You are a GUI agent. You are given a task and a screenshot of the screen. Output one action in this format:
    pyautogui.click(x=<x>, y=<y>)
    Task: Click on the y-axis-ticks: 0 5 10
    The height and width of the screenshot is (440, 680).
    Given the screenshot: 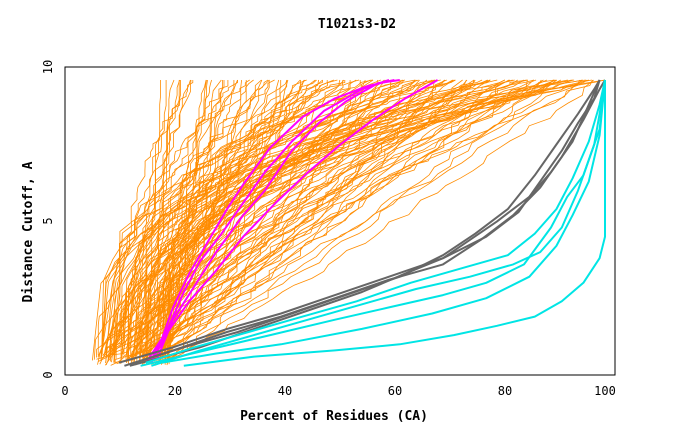 What is the action you would take?
    pyautogui.click(x=48, y=219)
    